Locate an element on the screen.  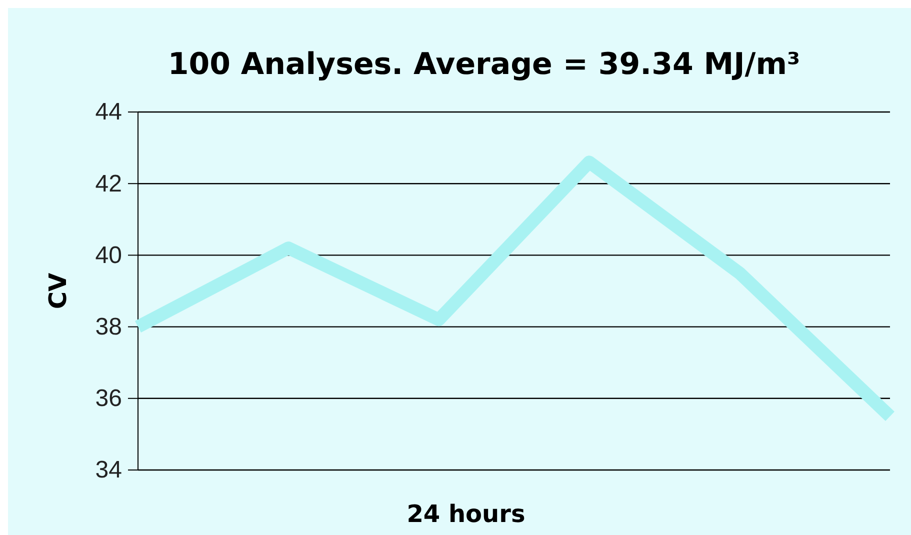
chart-title: 100 Analyses. Average = 39.34 MJ/m³ is located at coordinates (484, 64).